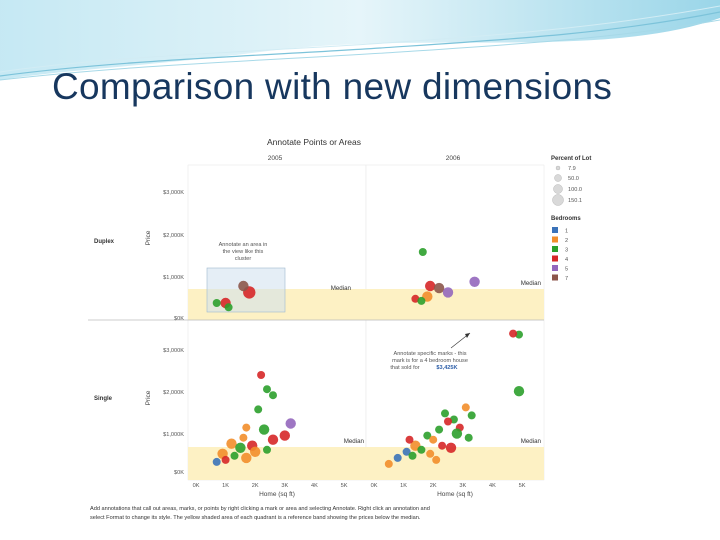  Describe the element at coordinates (455, 463) in the screenshot. I see `median-band-single-2006` at that location.